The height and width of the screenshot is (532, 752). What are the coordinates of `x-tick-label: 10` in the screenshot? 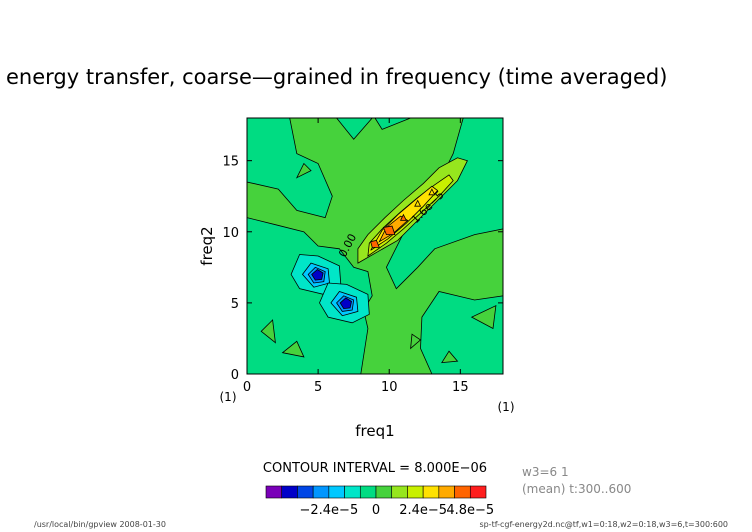 It's located at (389, 387).